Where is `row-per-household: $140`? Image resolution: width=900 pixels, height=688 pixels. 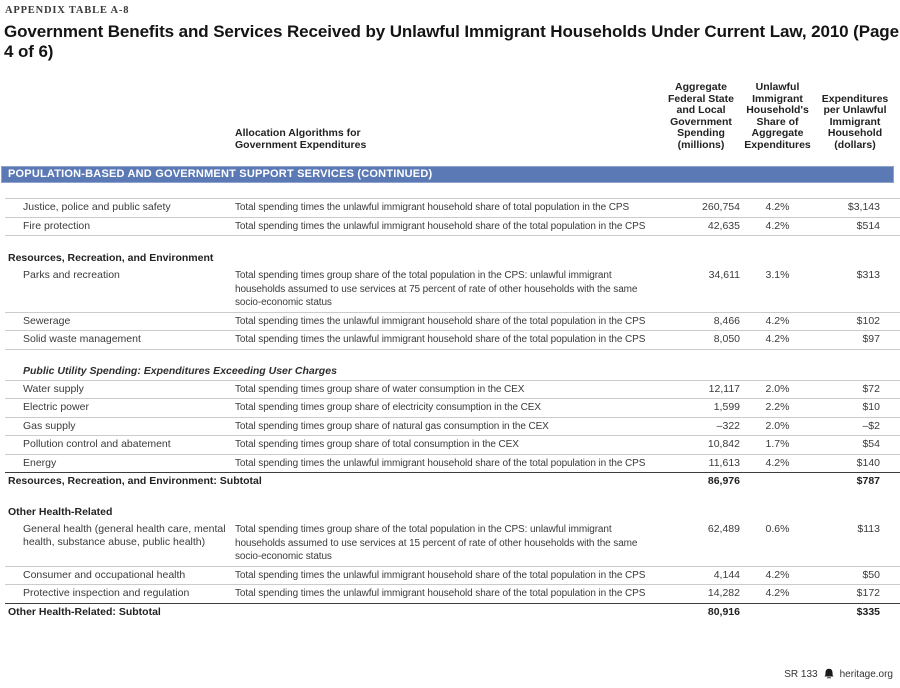 row-per-household: $140 is located at coordinates (868, 462).